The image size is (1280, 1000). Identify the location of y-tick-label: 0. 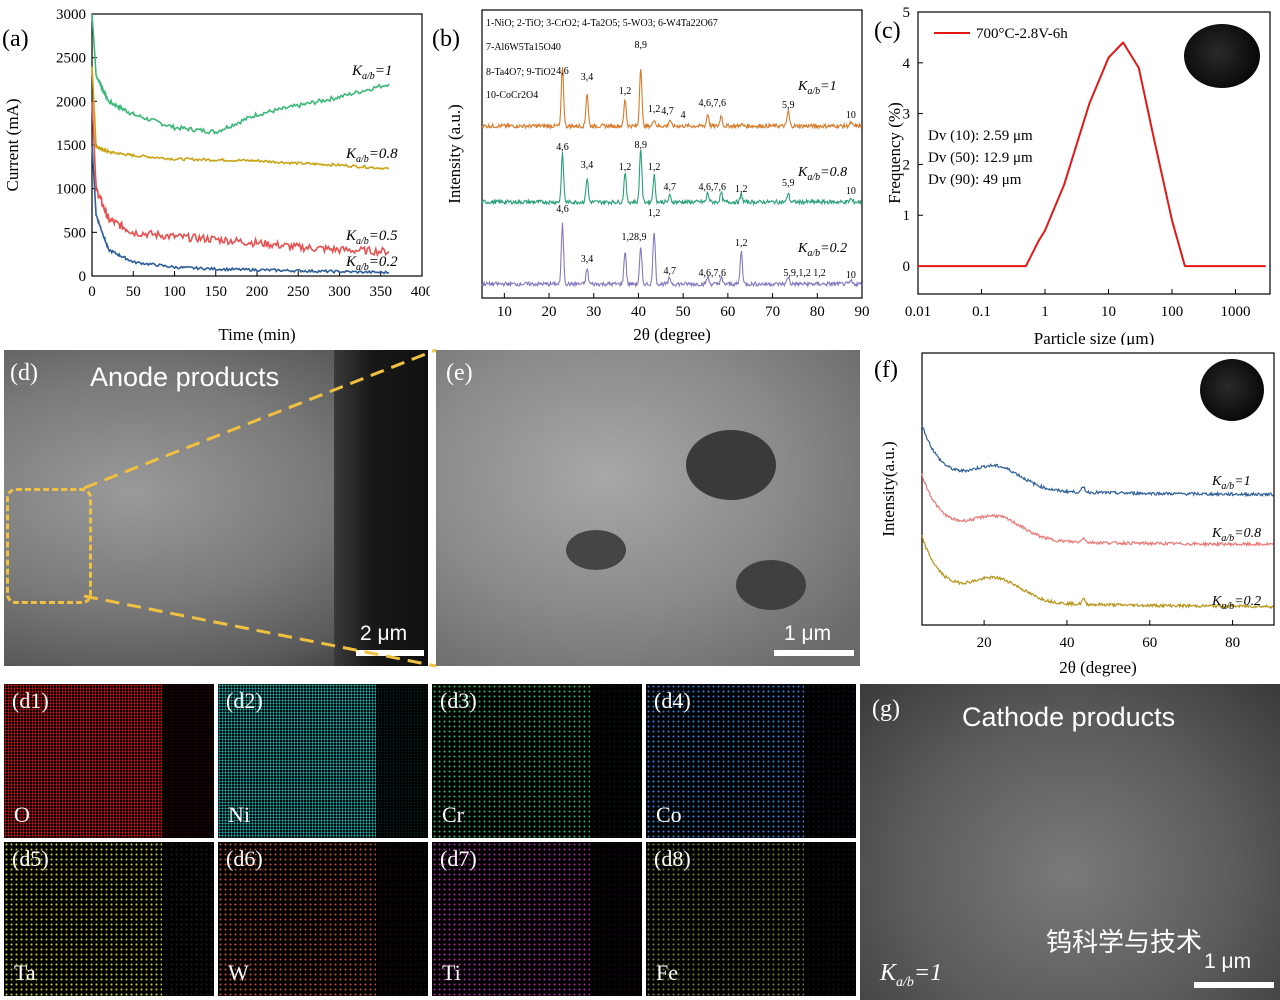
(83, 277).